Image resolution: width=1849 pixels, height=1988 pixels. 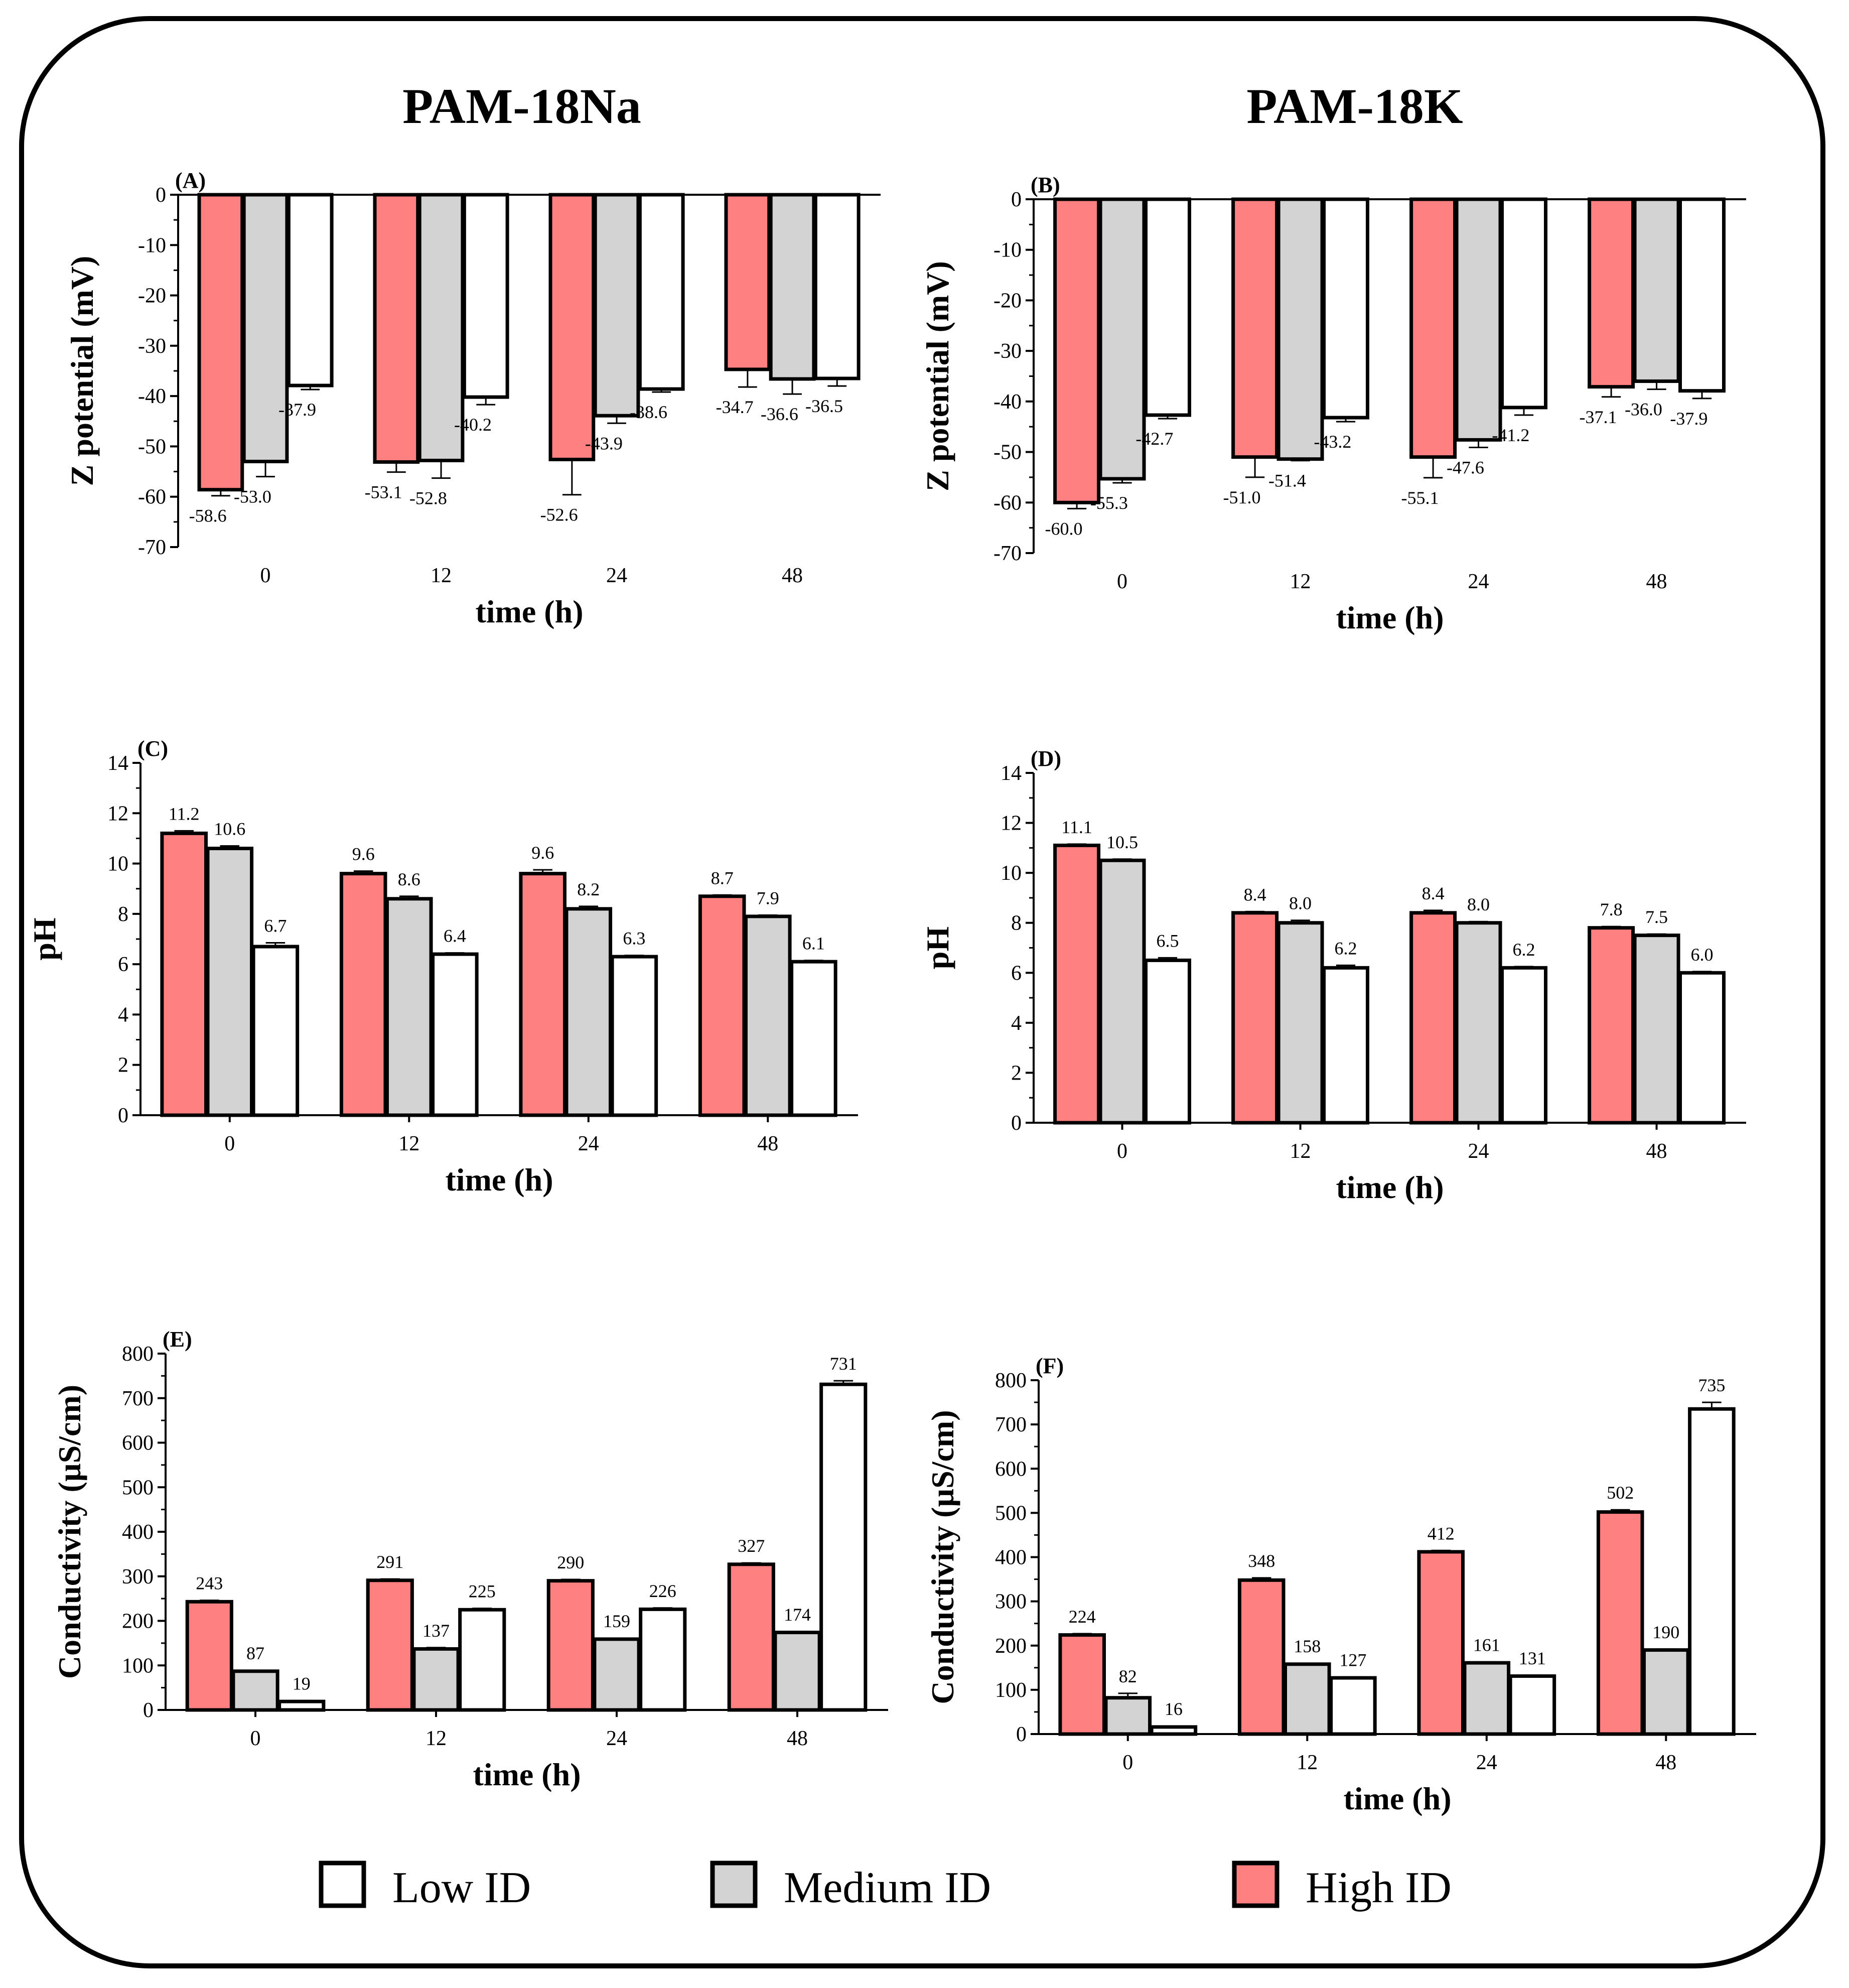 I want to click on data-label-low: 6.3, so click(x=634, y=939).